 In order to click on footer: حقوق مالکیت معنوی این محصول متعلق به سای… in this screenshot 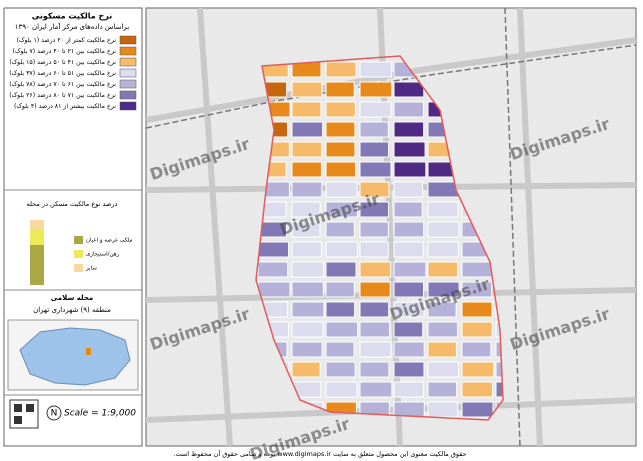, I will do `click(319, 453)`.